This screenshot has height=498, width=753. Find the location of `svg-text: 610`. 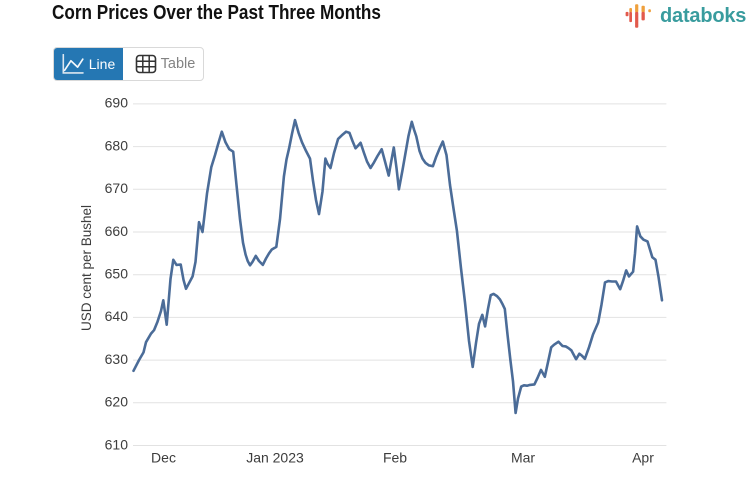

svg-text: 610 is located at coordinates (117, 444).